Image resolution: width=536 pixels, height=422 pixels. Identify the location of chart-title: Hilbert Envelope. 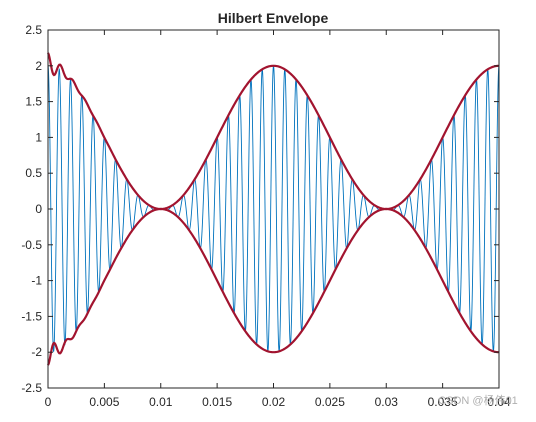
(273, 18).